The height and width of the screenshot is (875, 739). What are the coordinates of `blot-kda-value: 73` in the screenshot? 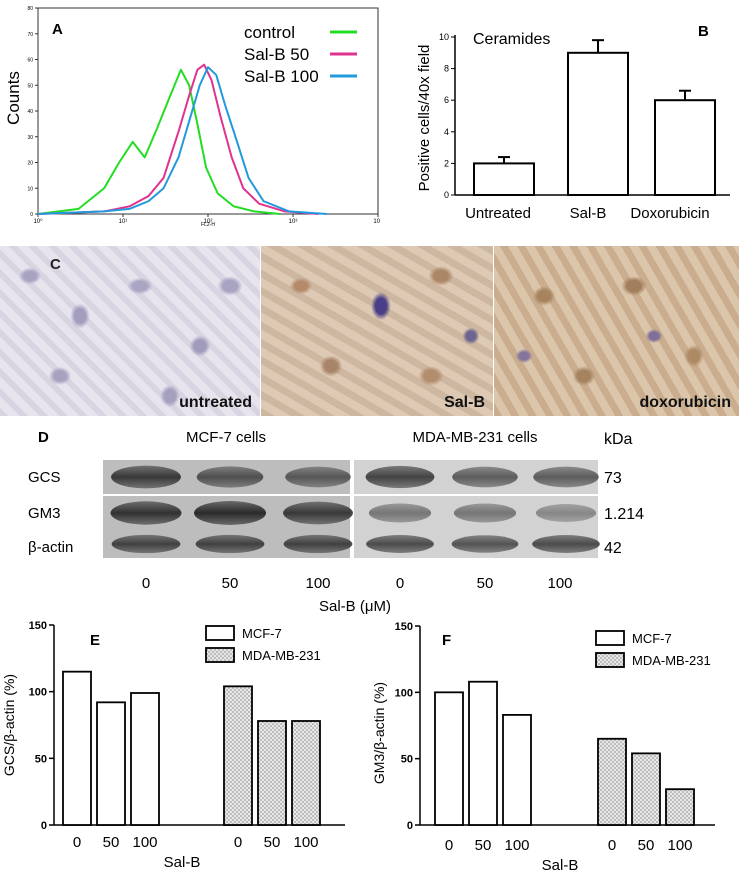 It's located at (613, 478).